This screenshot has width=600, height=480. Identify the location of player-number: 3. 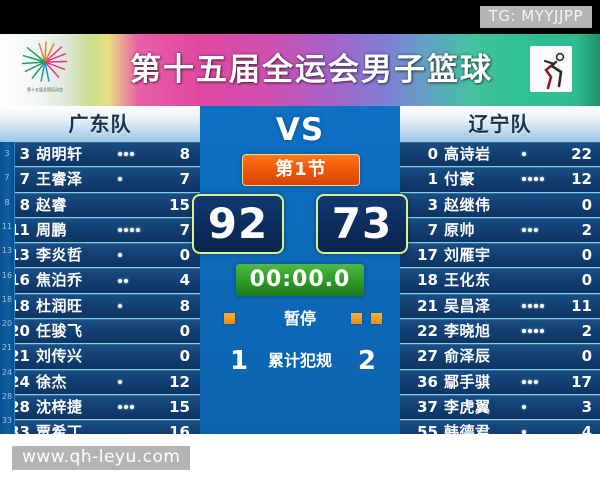
(24, 154).